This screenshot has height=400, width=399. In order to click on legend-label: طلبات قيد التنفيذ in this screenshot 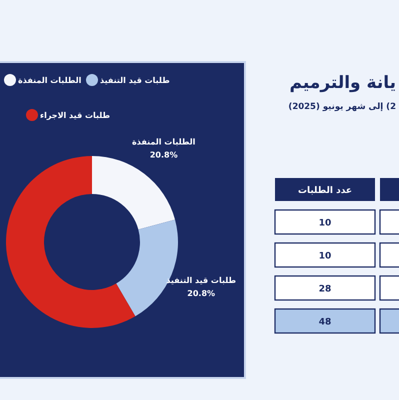, I will do `click(135, 80)`.